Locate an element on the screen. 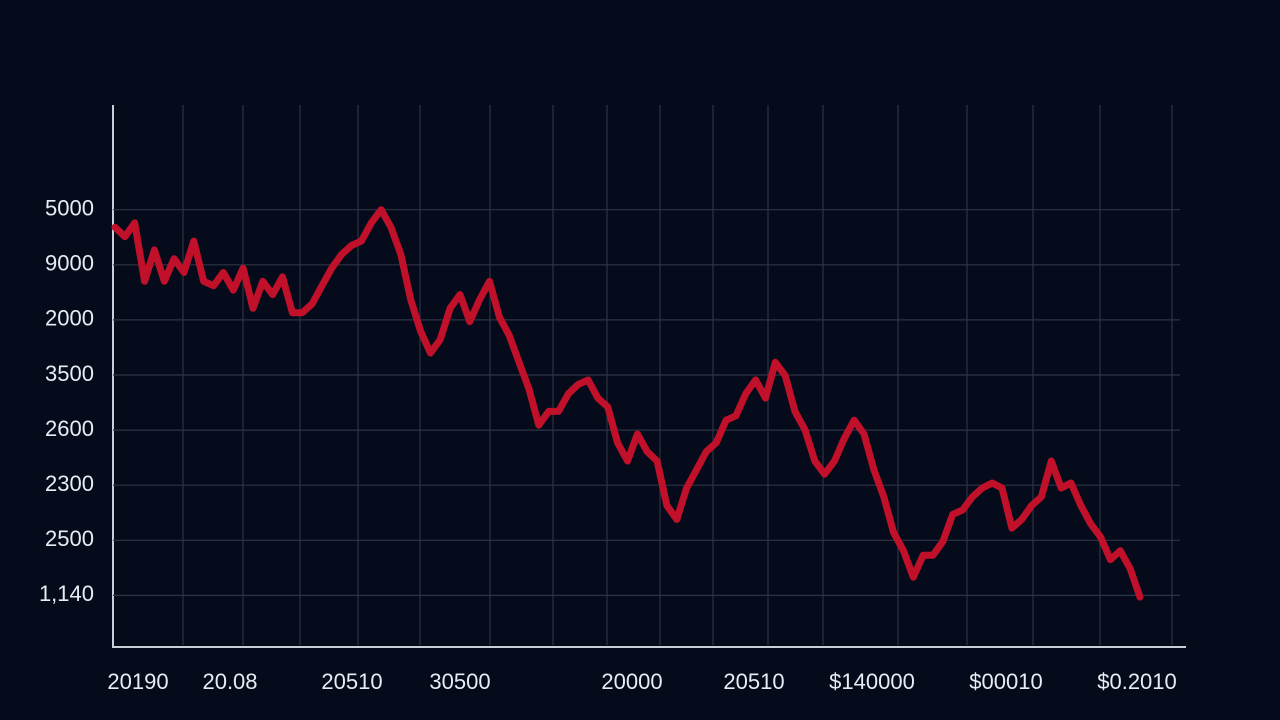  x-tick-label: 30500 is located at coordinates (459, 681).